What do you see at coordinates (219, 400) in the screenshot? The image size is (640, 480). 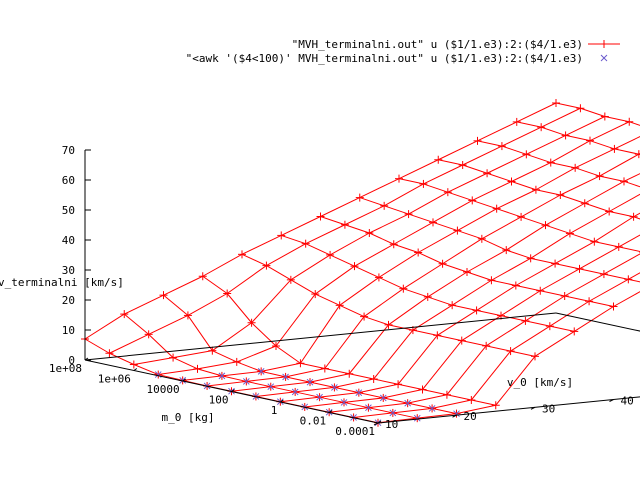 I see `m-tick-label: 100` at bounding box center [219, 400].